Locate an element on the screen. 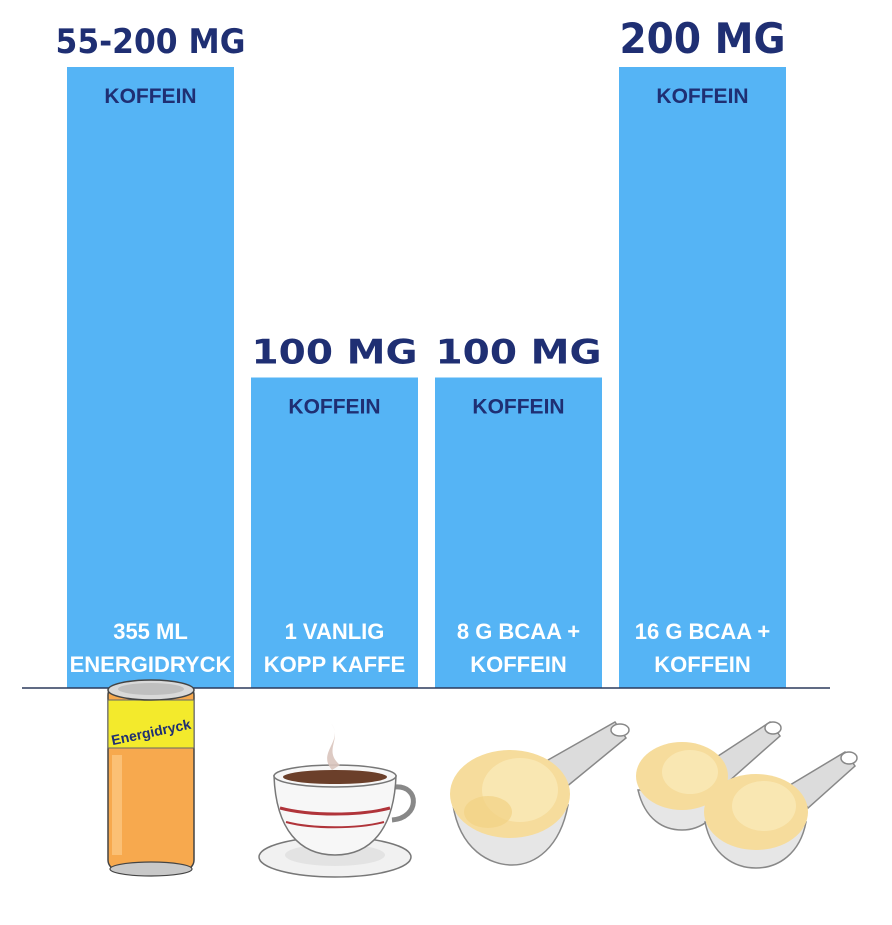  category-label-1-line-2: ENERGIDRYCK is located at coordinates (151, 664).